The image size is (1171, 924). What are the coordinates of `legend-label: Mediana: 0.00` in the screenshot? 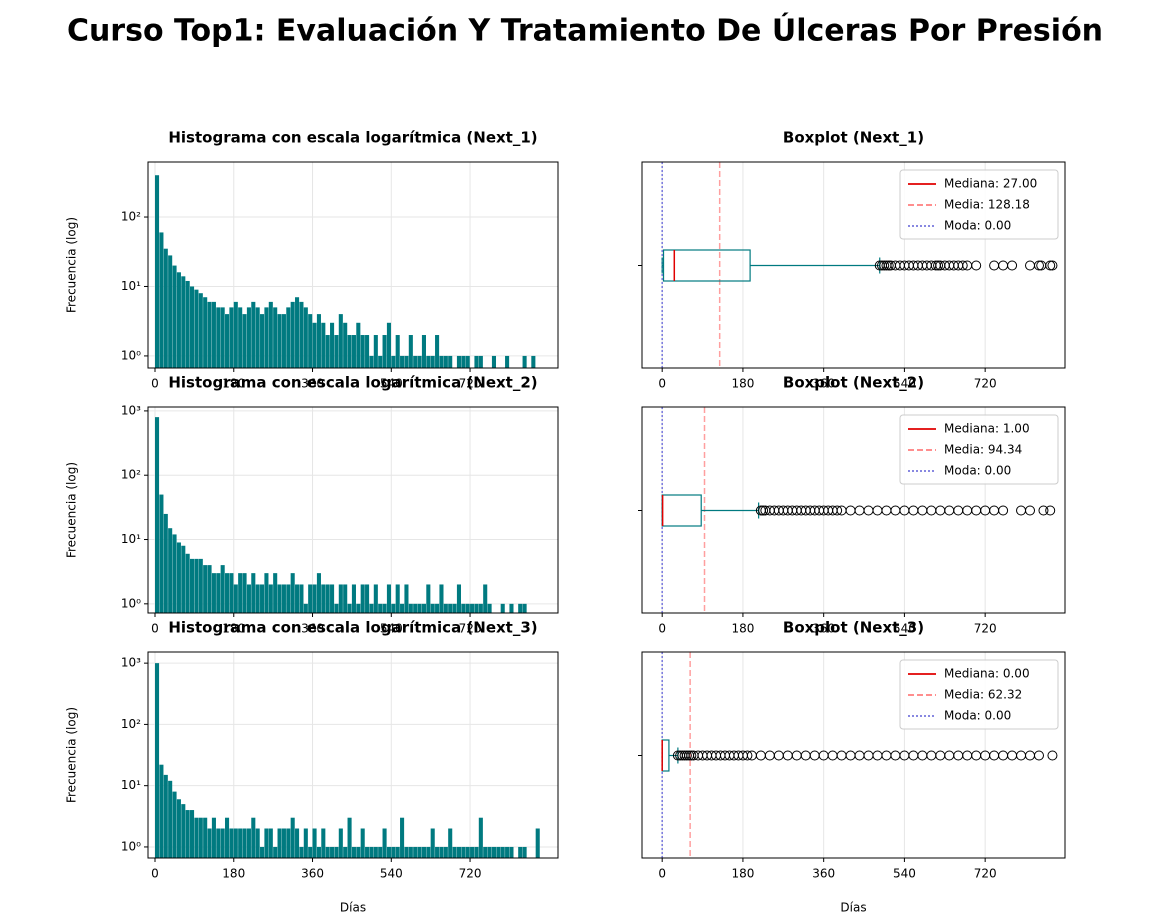 It's located at (987, 674).